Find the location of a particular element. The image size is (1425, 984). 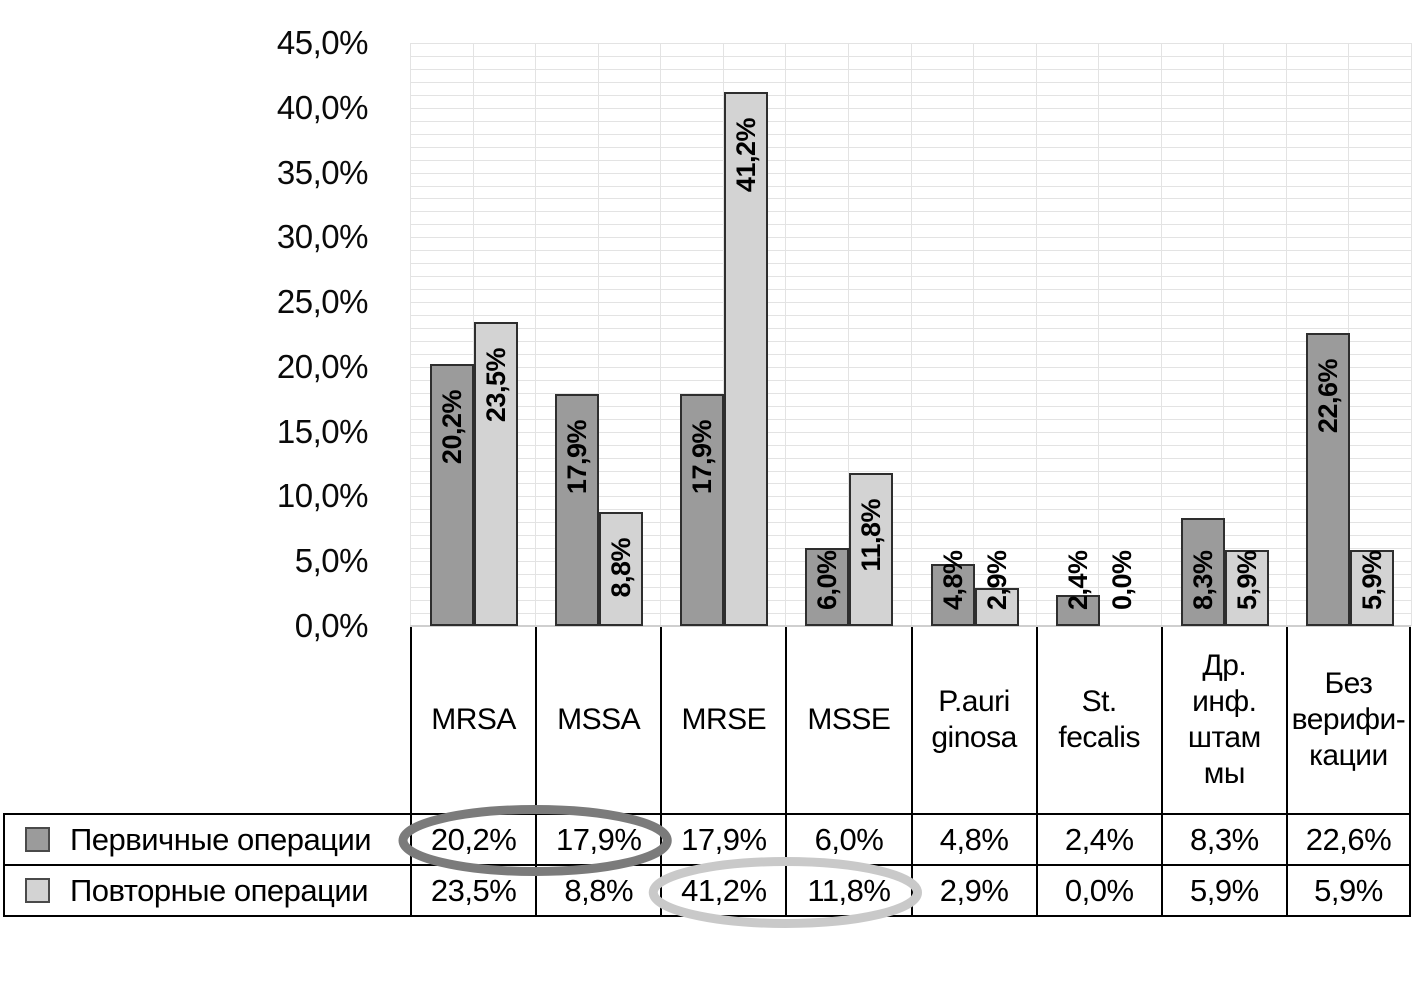

category-label-cell: Др. инф. штам мы is located at coordinates (1223, 720).